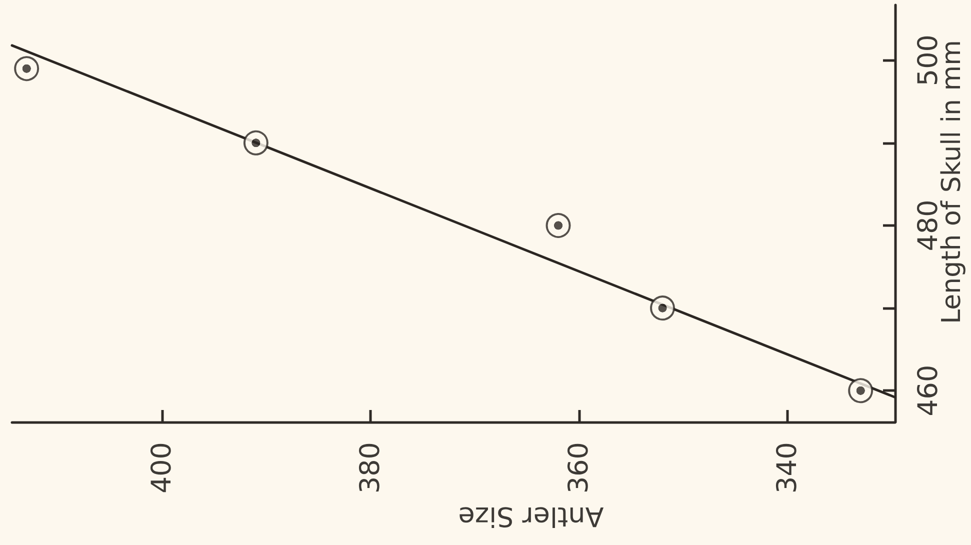  I want to click on x-tick-label: 400, so click(162, 468).